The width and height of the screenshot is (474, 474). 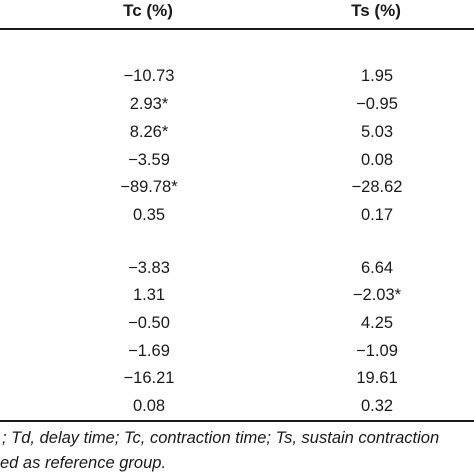 I want to click on table-cell-ts: 0.08, so click(x=377, y=160).